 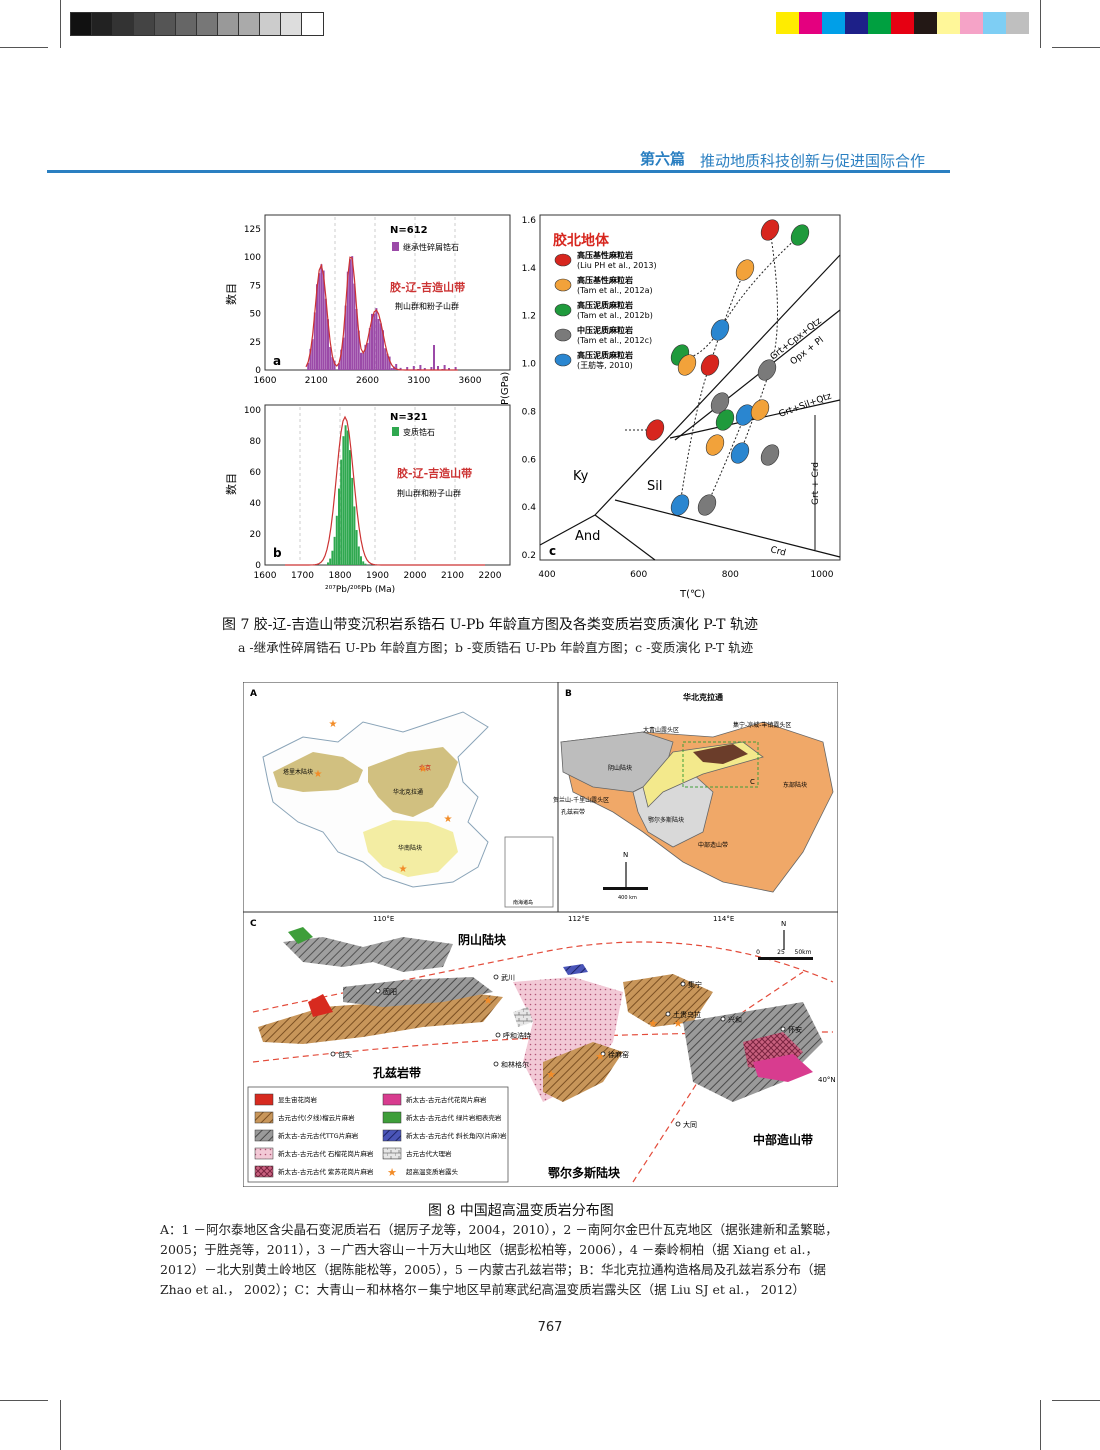 What do you see at coordinates (360, 590) in the screenshot?
I see `panel-b-xlabel: ²⁰⁷Pb/²⁰⁶Pb (Ma)` at bounding box center [360, 590].